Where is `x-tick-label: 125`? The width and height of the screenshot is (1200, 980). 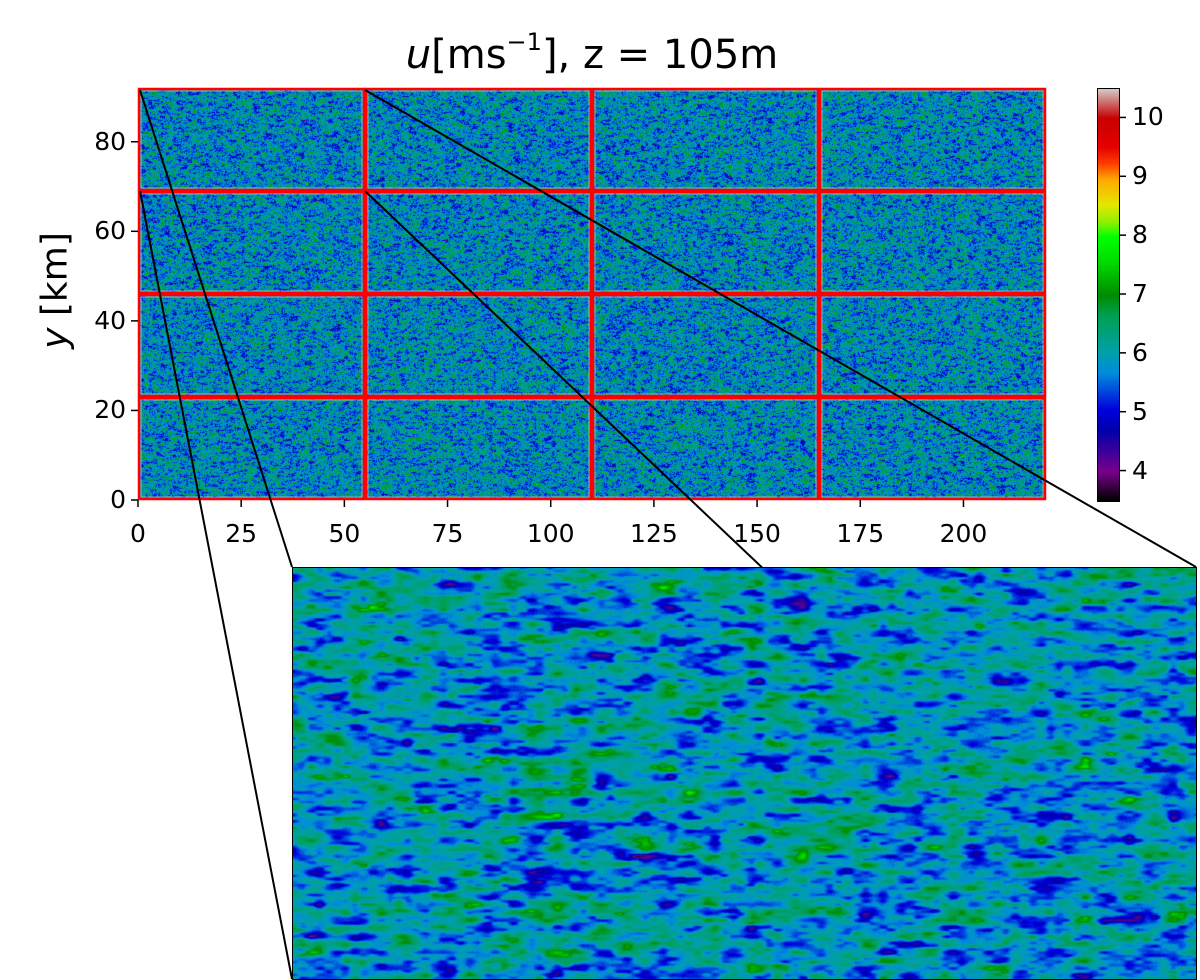
x-tick-label: 125 is located at coordinates (654, 533).